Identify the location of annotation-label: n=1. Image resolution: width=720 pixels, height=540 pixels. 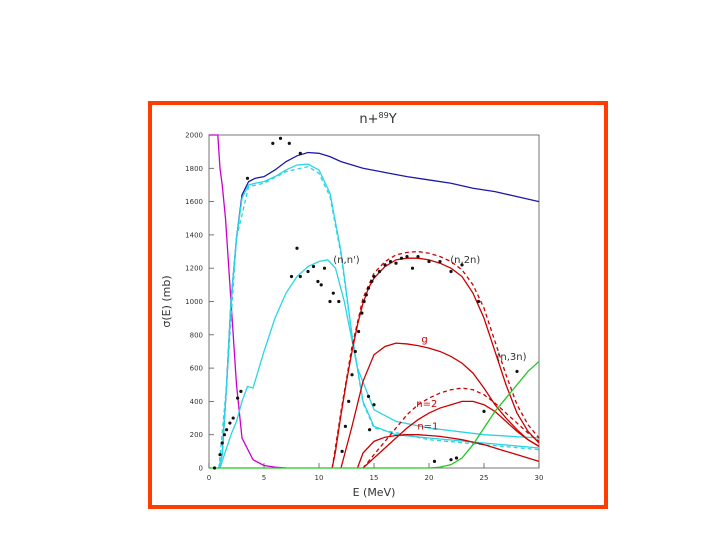
(427, 427).